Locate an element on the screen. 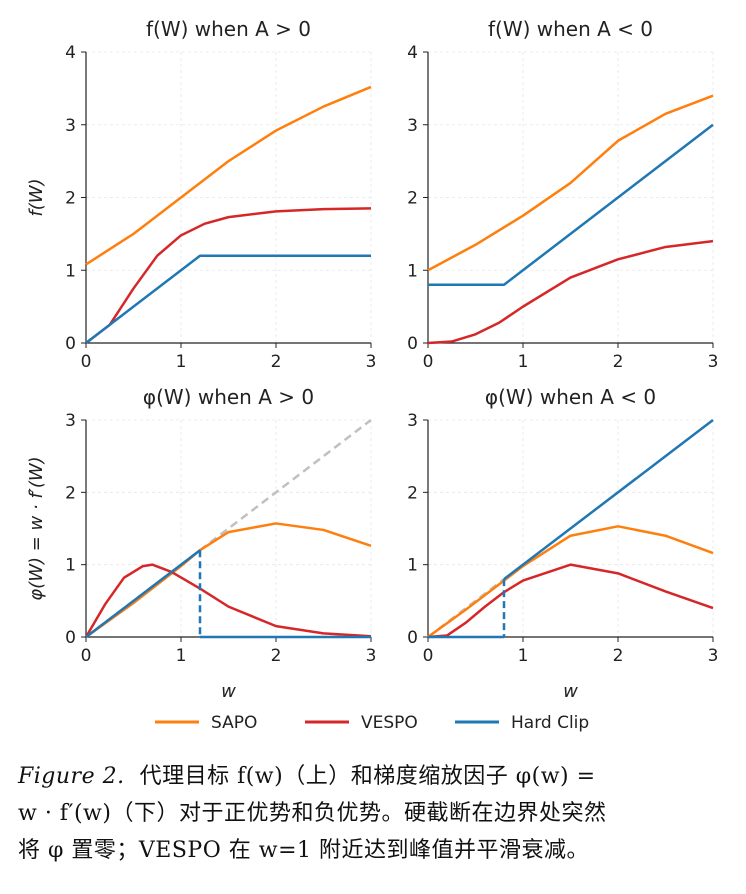  chart-title: φ(W) when A < 0 is located at coordinates (570, 397).